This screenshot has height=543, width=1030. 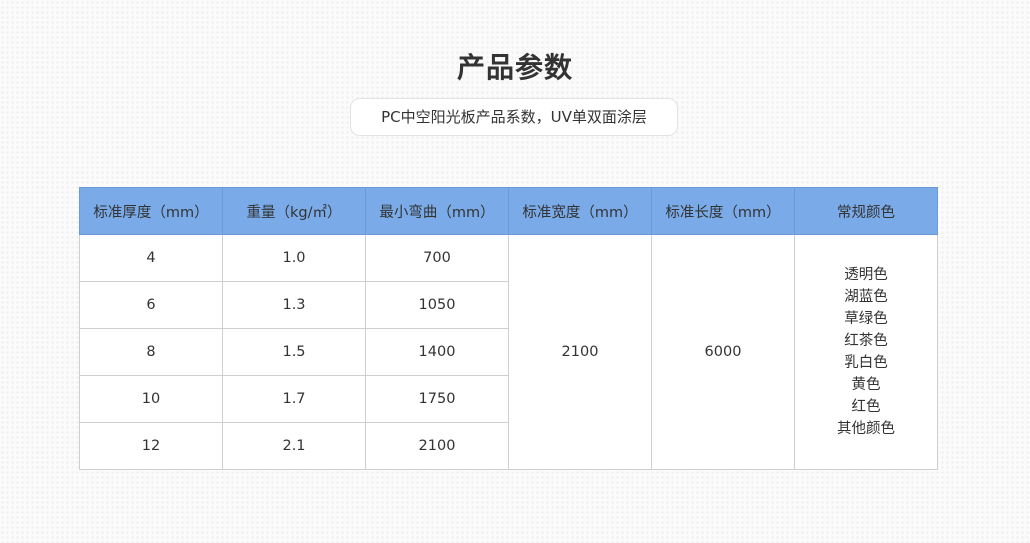 I want to click on header-min-bend: 最小弯曲（mm）, so click(x=437, y=211).